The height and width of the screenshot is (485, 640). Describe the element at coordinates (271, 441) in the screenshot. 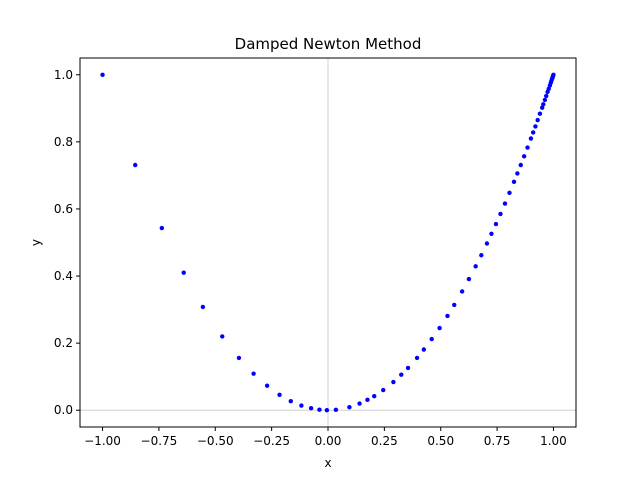

I see `x-tick-label: −0.25` at that location.